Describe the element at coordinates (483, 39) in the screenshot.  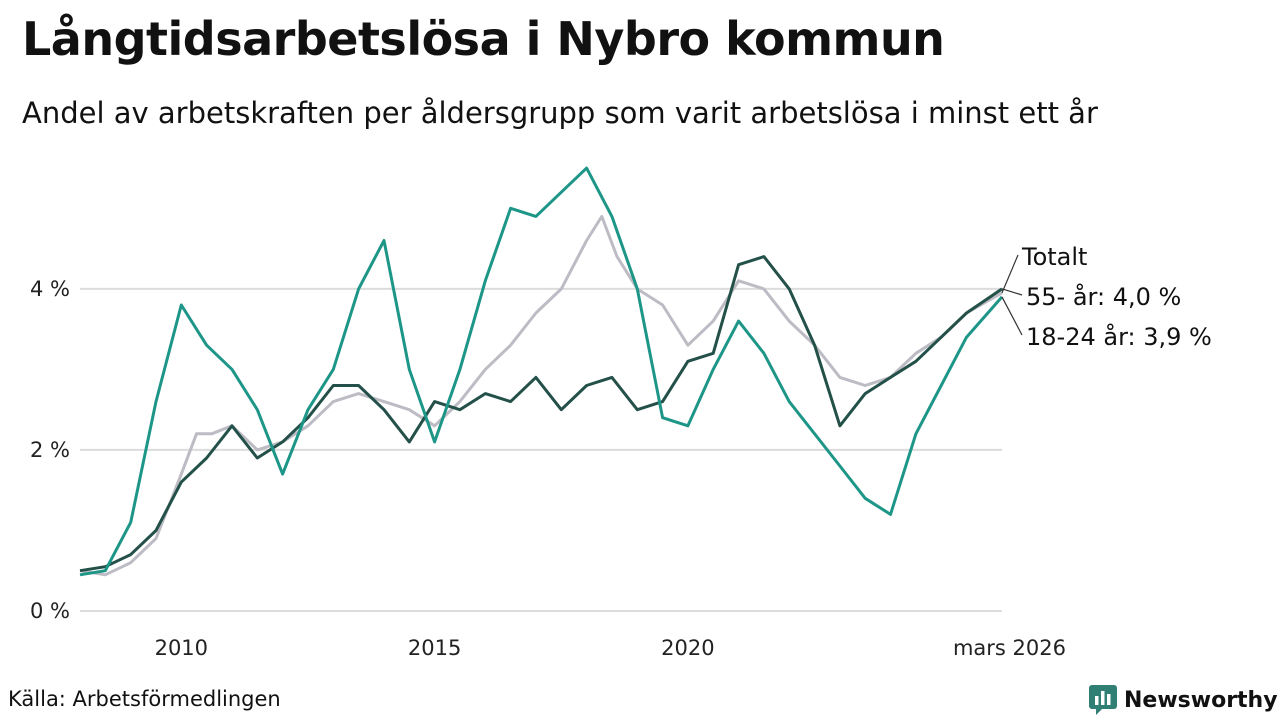
I see `chart-title: Långtidsarbetslösa i Nybro kommun` at that location.